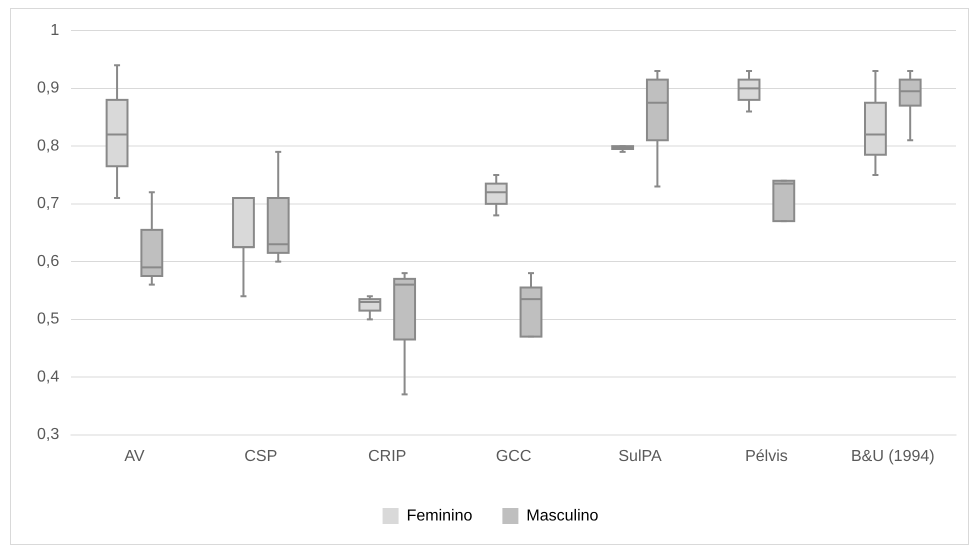  Describe the element at coordinates (48, 261) in the screenshot. I see `y-tick-label: 0,6` at that location.